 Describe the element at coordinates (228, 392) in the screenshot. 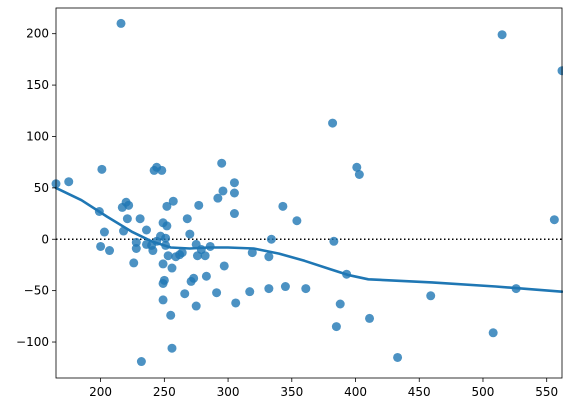

I see `x-tick-label: 300` at that location.